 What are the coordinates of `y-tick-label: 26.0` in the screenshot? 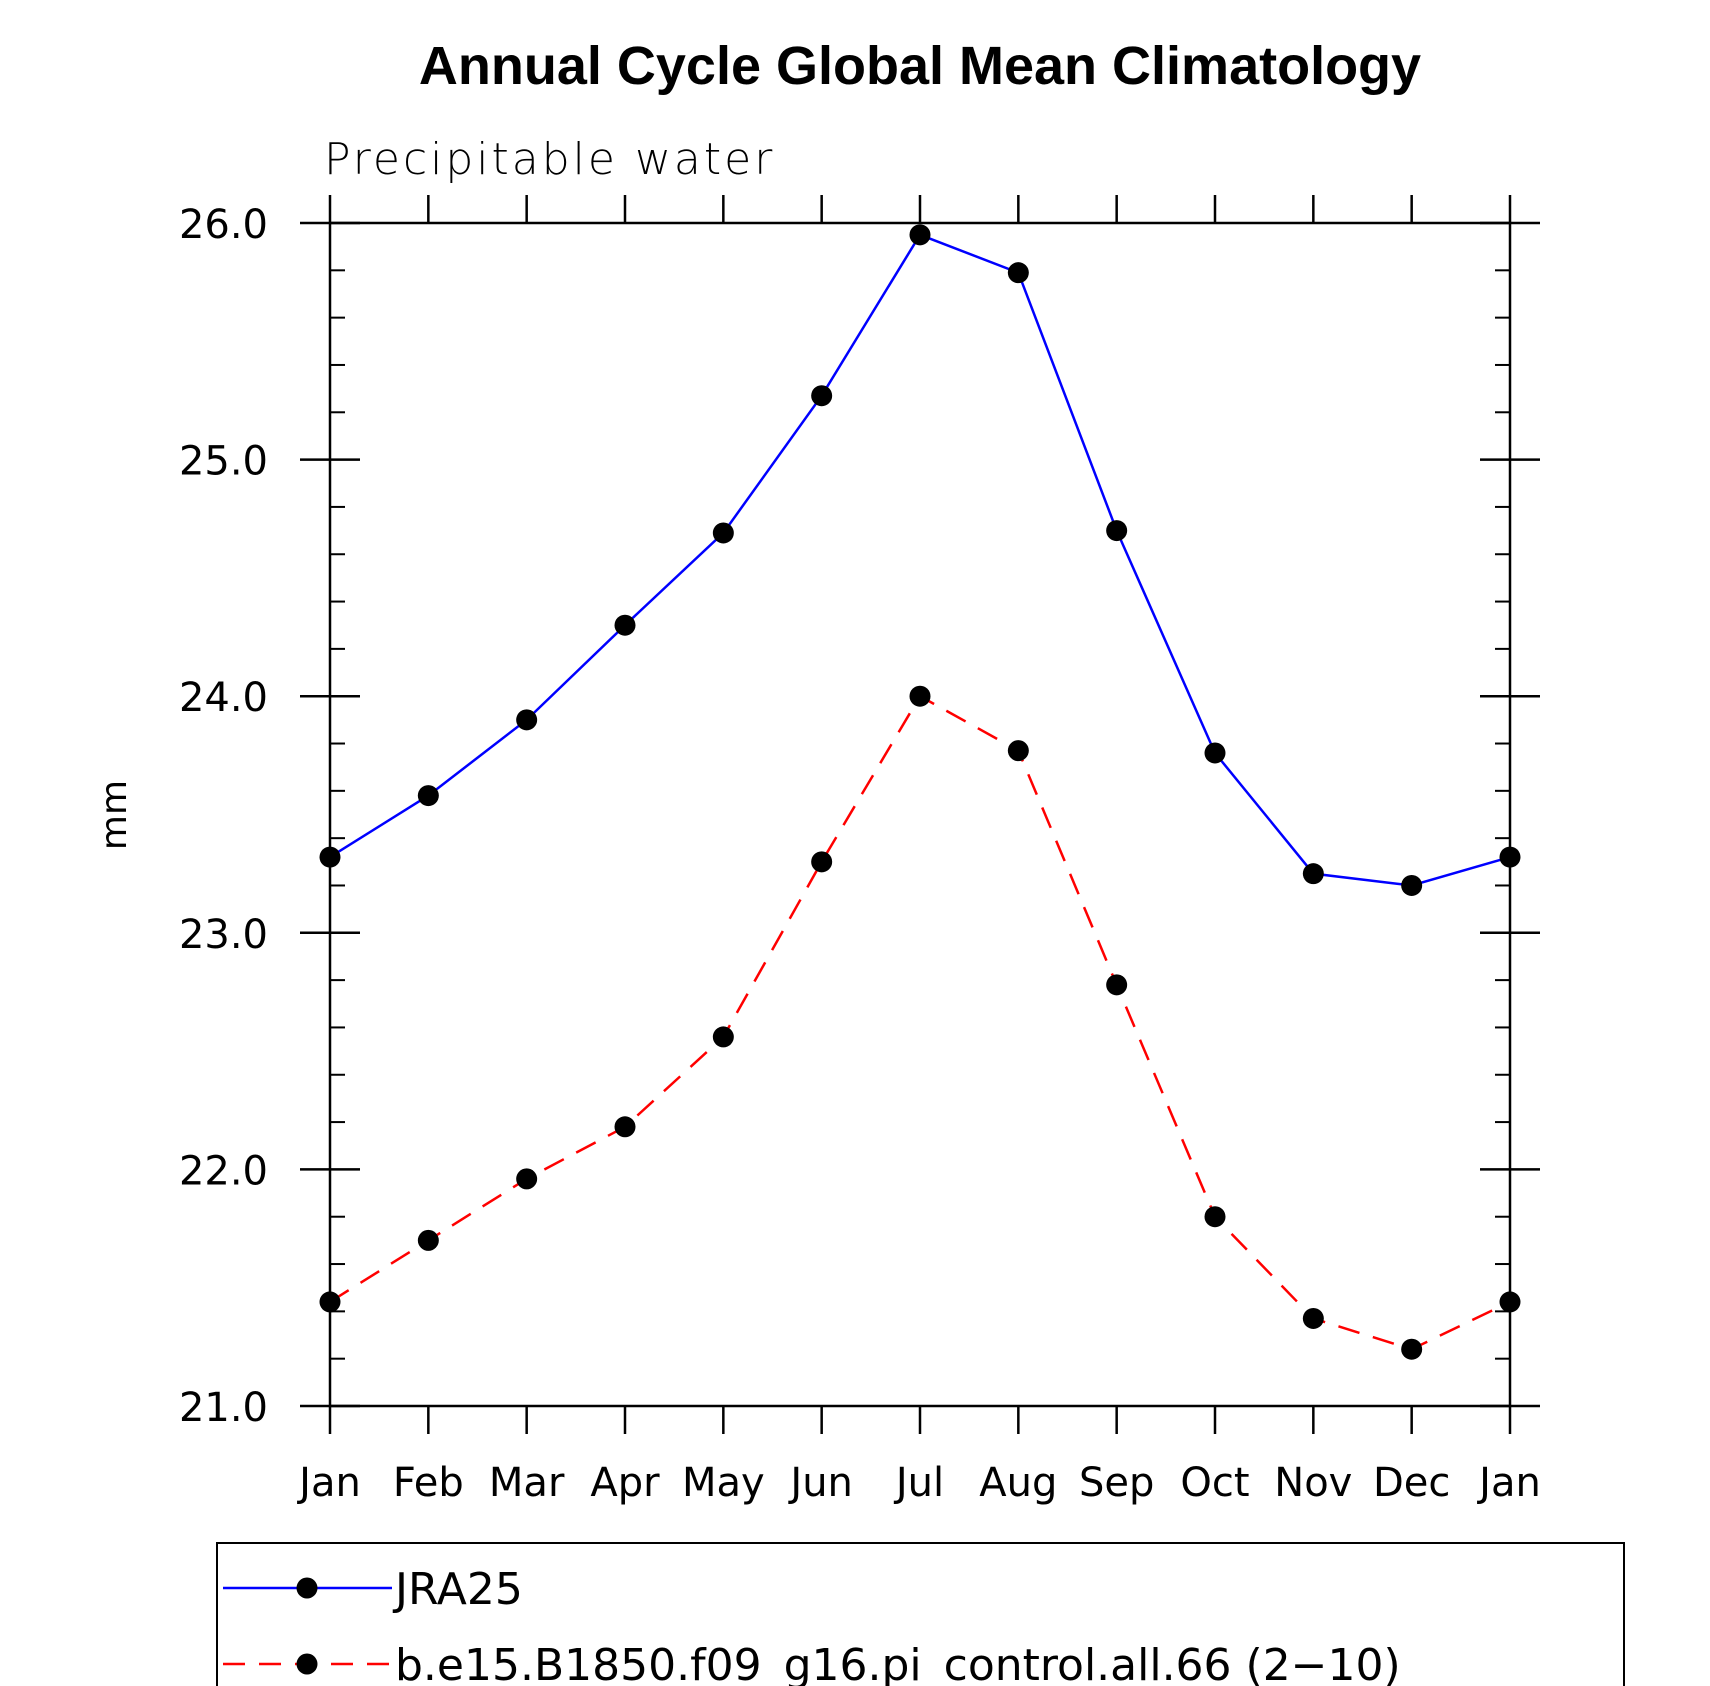 It's located at (223, 225).